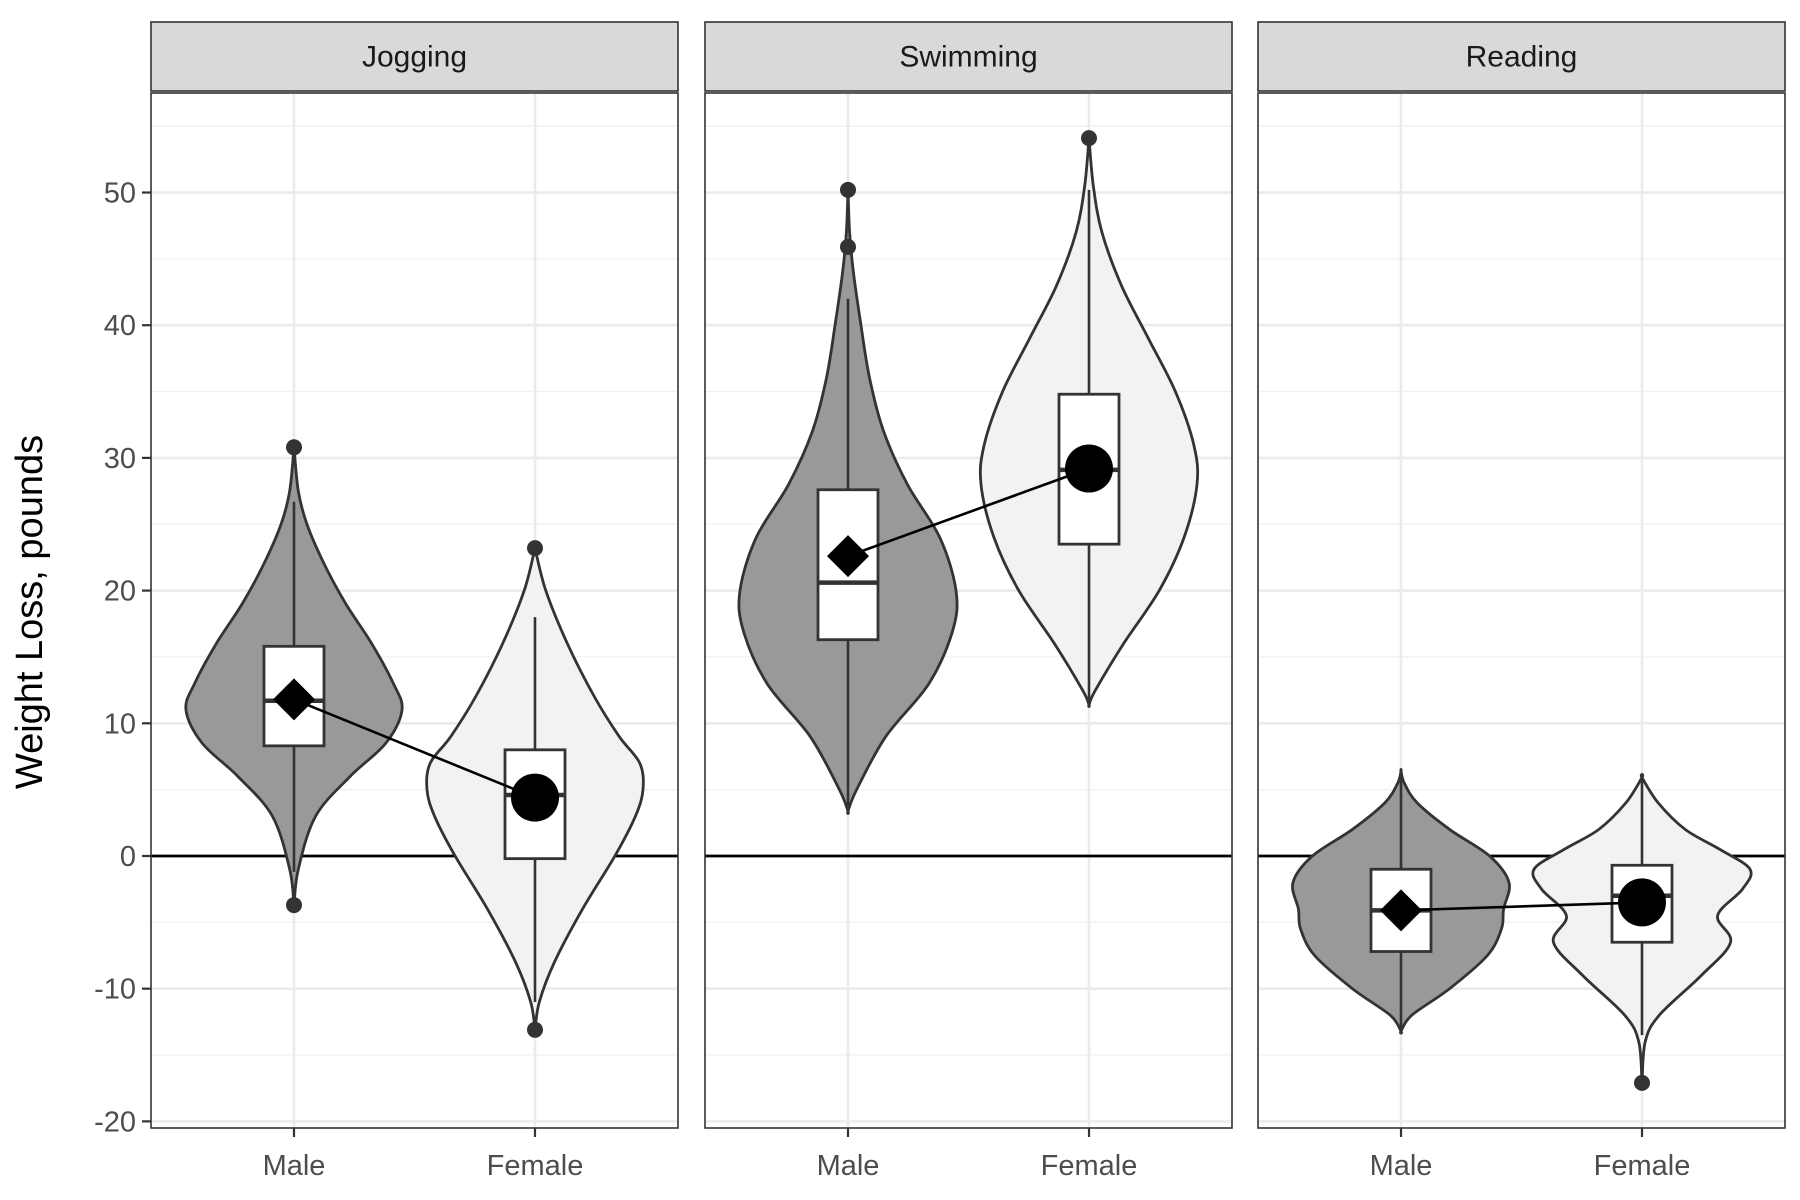 The width and height of the screenshot is (1800, 1200). Describe the element at coordinates (120, 592) in the screenshot. I see `y-tick-label: 20` at that location.